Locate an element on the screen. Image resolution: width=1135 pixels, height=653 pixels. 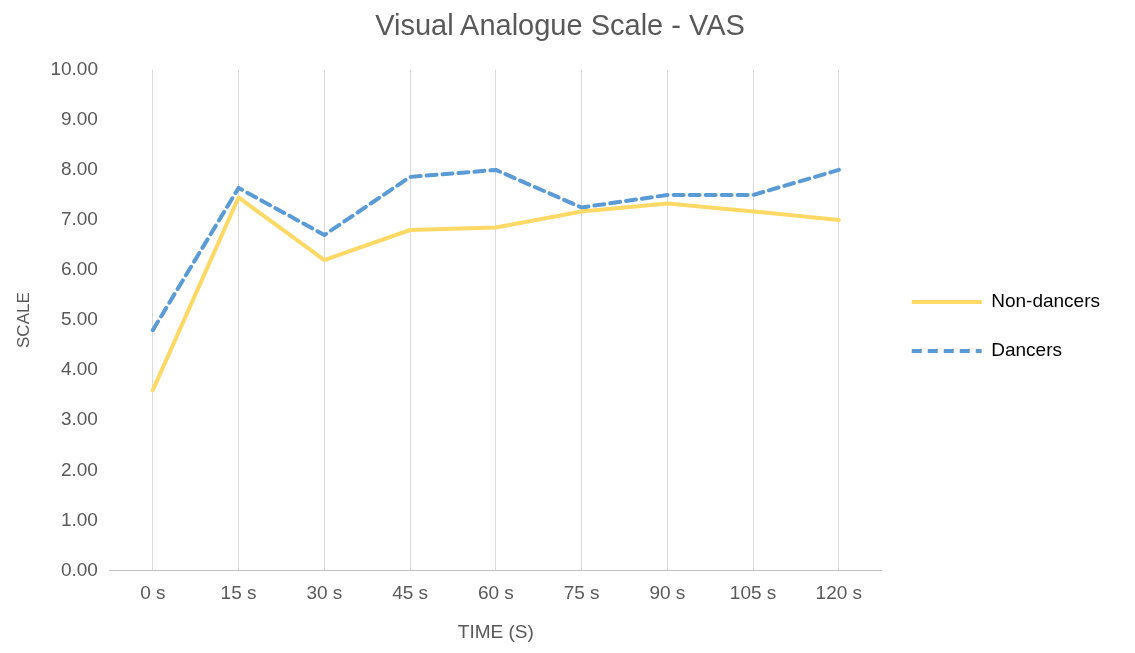
x-tick-label: 75 s is located at coordinates (581, 593).